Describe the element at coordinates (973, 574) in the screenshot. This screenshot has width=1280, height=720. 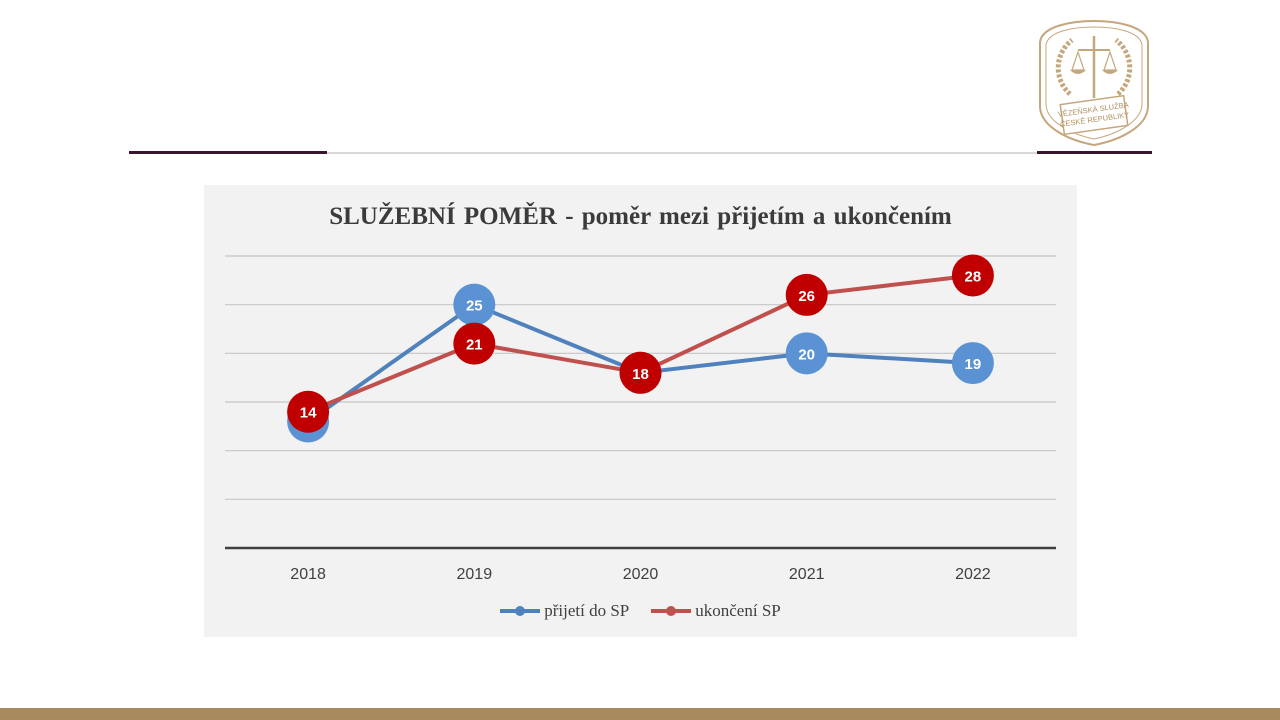
I see `x-tick-label: 2022` at that location.